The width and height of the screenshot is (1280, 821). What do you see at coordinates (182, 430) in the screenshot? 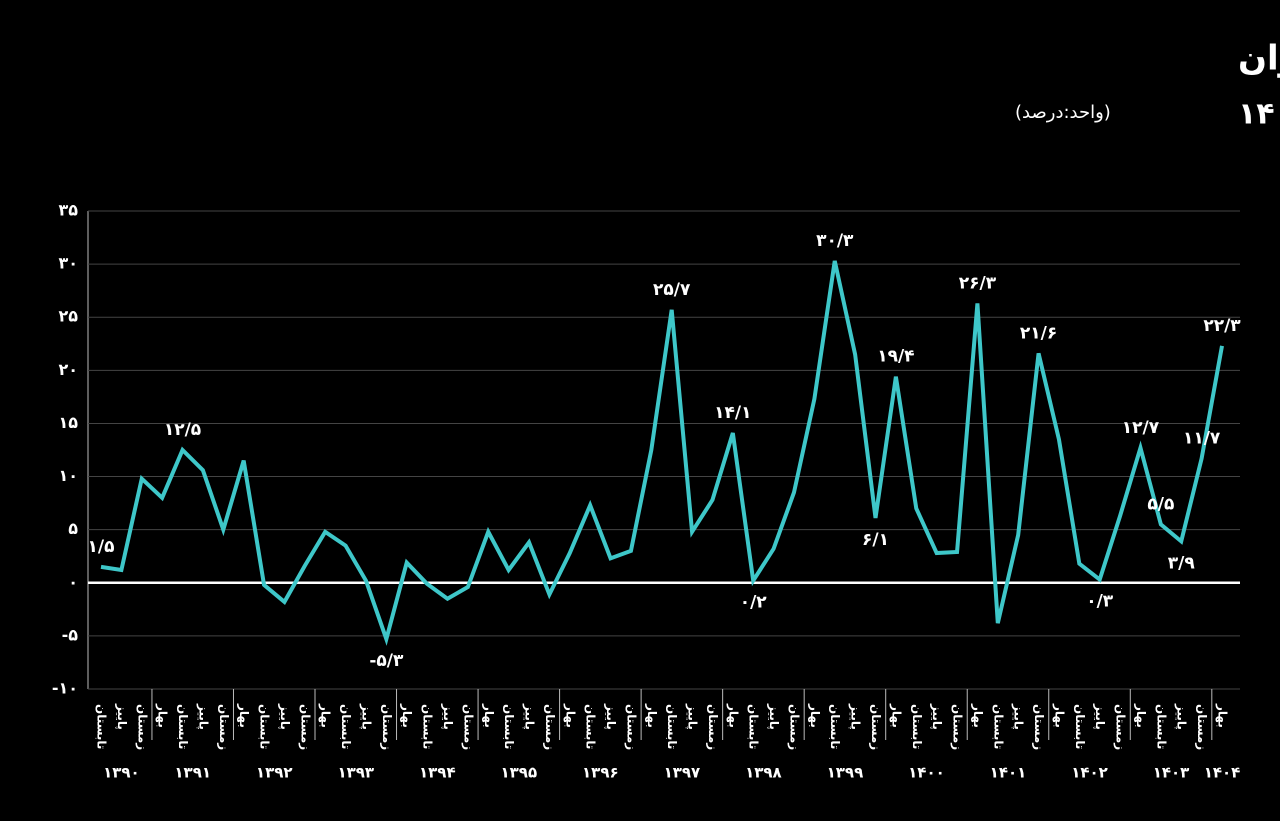
I see `data-label: ۱۲/۵` at bounding box center [182, 430].